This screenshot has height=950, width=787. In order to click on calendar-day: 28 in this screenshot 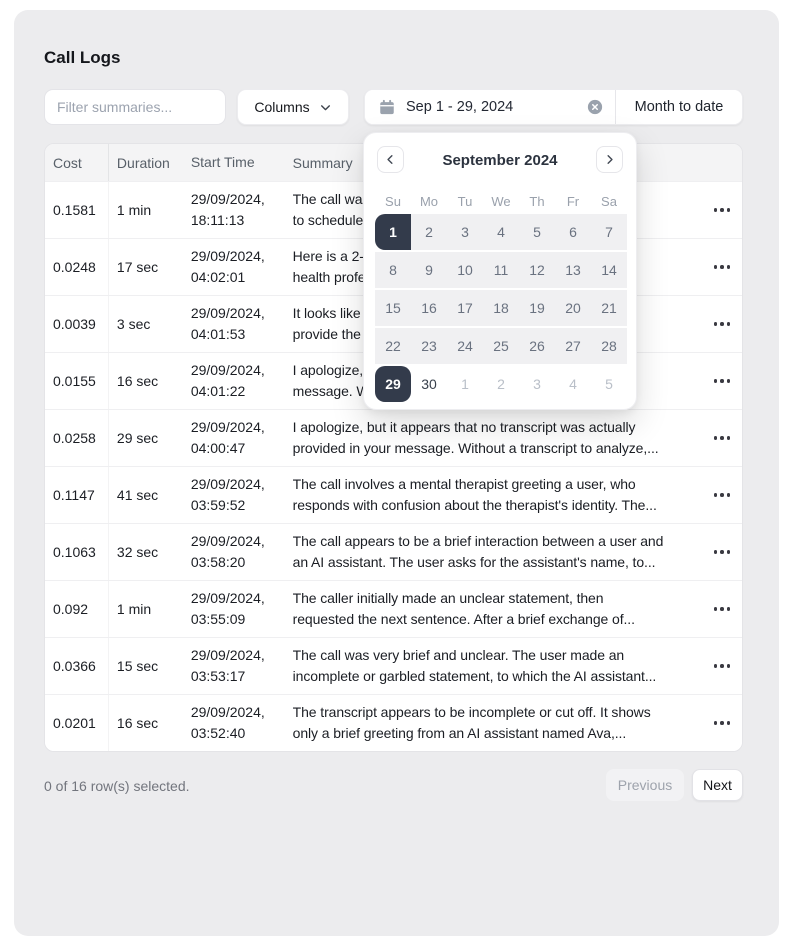, I will do `click(609, 346)`.